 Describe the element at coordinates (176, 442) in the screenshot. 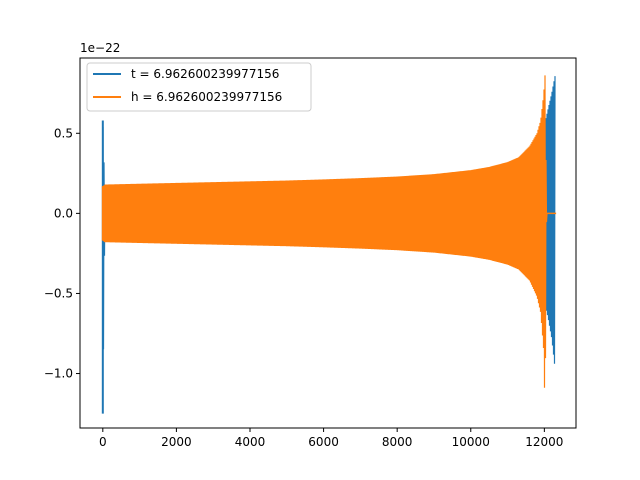

I see `x-tick-label: 2000` at that location.